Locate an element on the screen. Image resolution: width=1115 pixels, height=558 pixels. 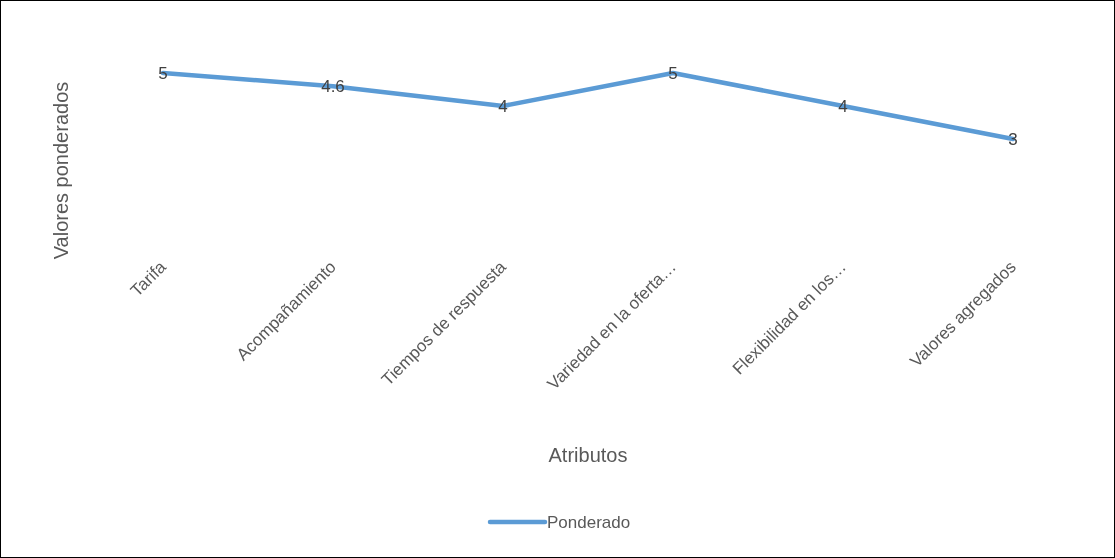
y-axis-title: Valores ponderados is located at coordinates (61, 170).